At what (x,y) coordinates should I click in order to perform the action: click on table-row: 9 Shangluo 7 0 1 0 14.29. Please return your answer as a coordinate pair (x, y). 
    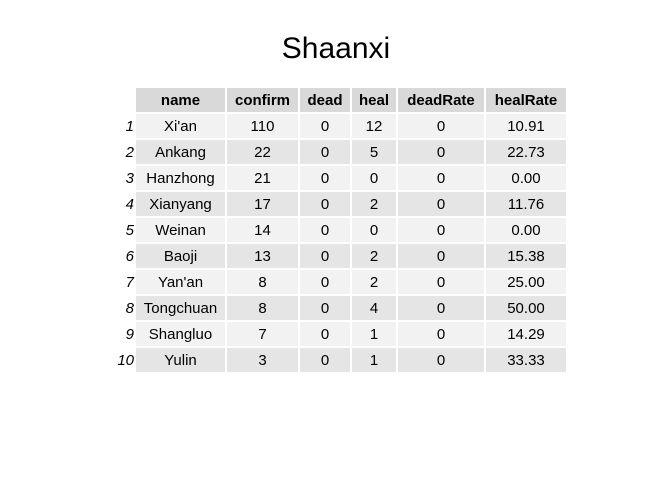
    Looking at the image, I should click on (339, 334).